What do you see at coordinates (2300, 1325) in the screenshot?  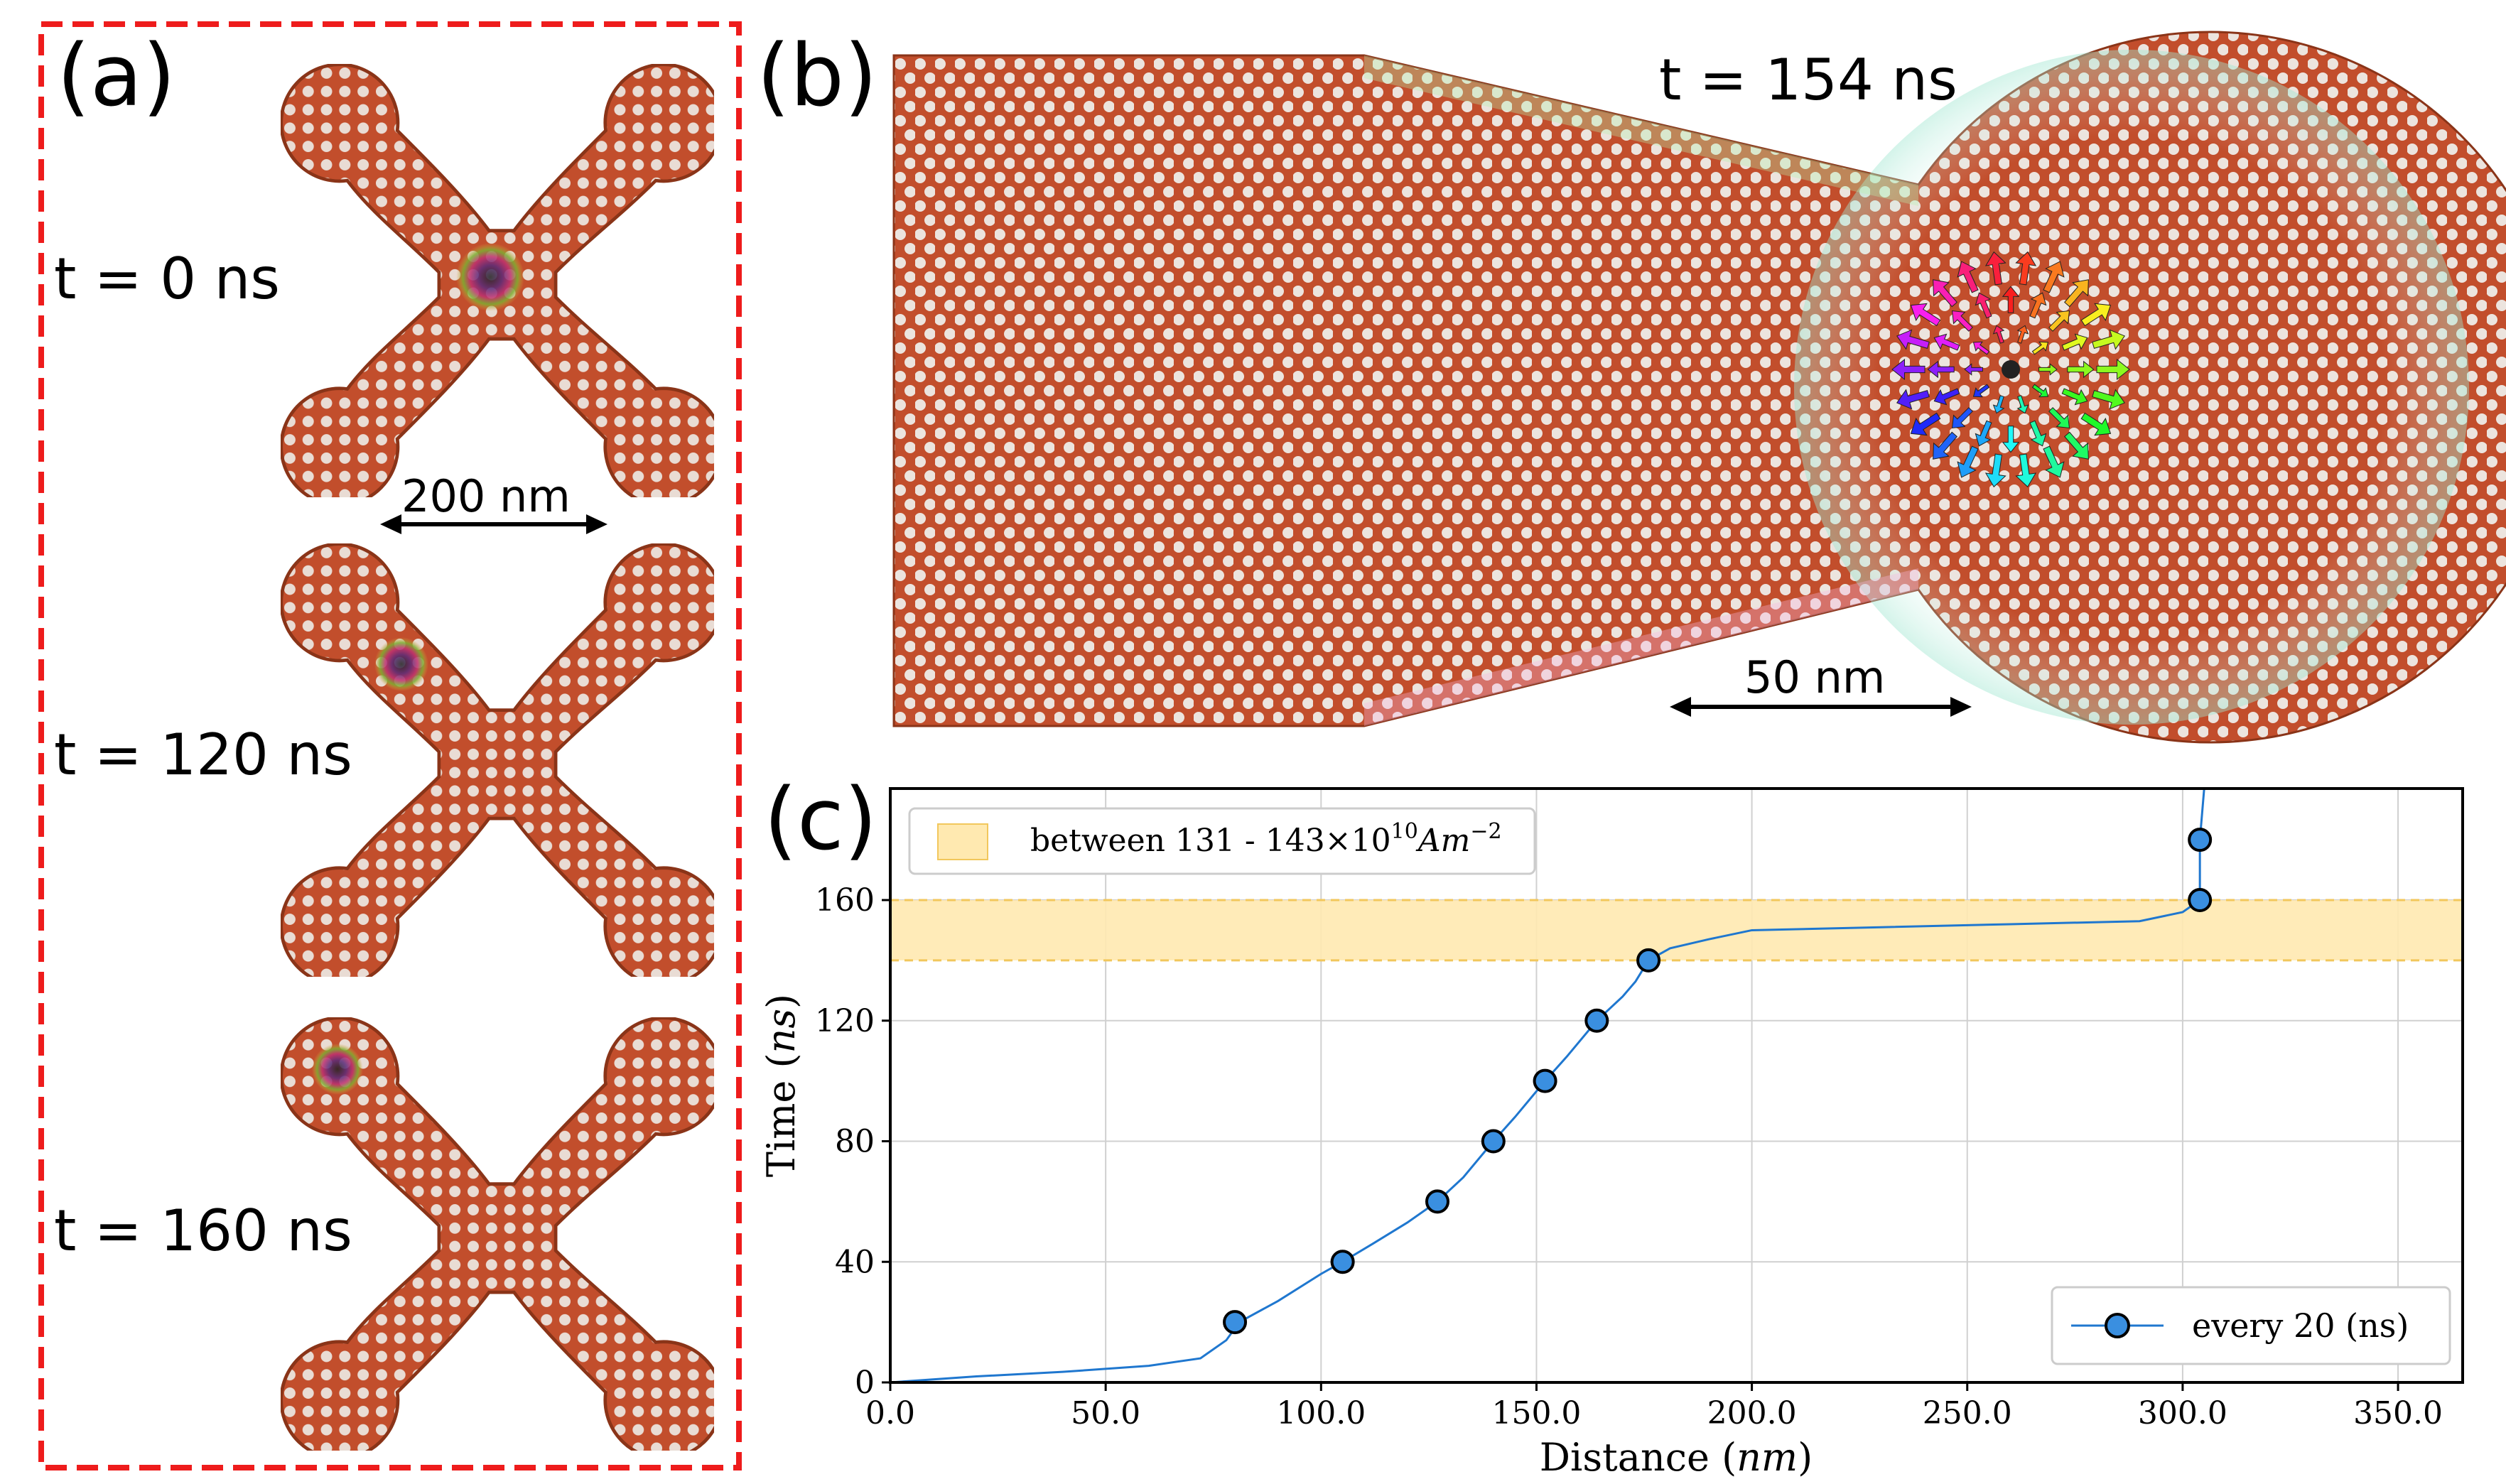 I see `series-legend-text: every 20 (ns)` at bounding box center [2300, 1325].